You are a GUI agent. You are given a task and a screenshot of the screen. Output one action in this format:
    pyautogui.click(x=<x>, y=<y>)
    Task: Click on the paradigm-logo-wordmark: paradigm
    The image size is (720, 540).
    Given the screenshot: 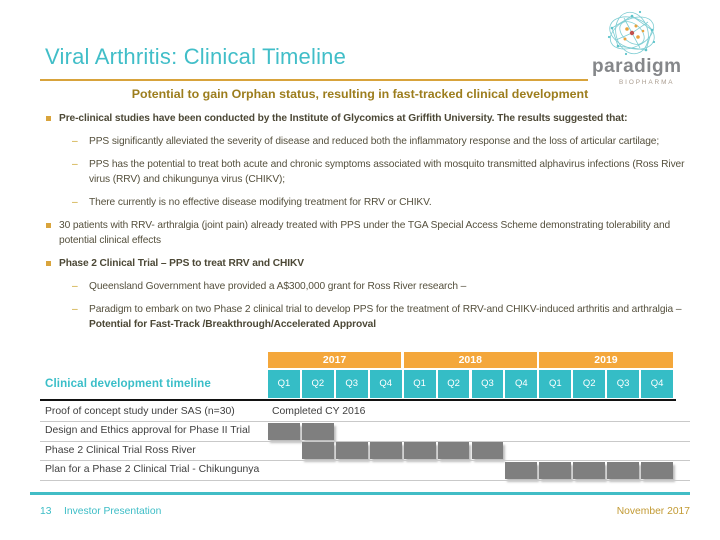 What is the action you would take?
    pyautogui.click(x=637, y=66)
    